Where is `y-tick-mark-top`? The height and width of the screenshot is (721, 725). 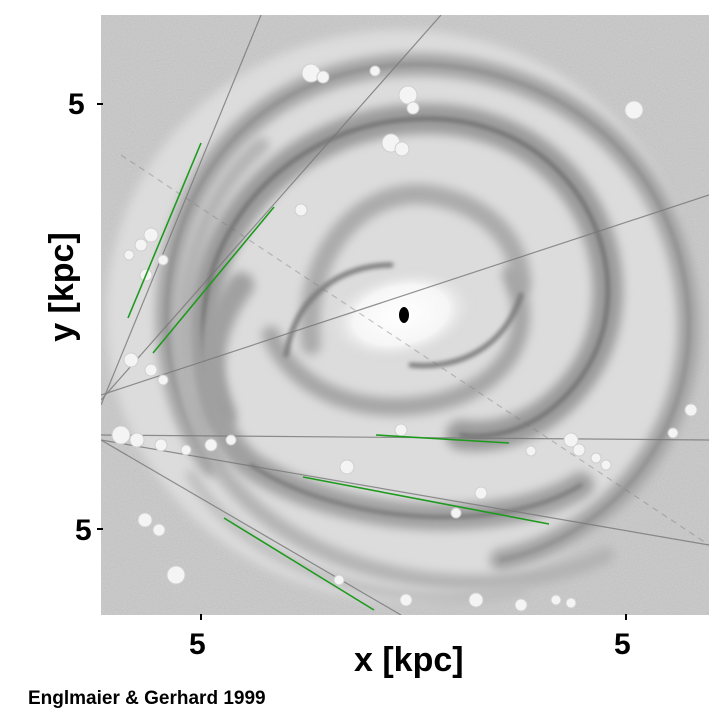
y-tick-mark-top is located at coordinates (100, 104).